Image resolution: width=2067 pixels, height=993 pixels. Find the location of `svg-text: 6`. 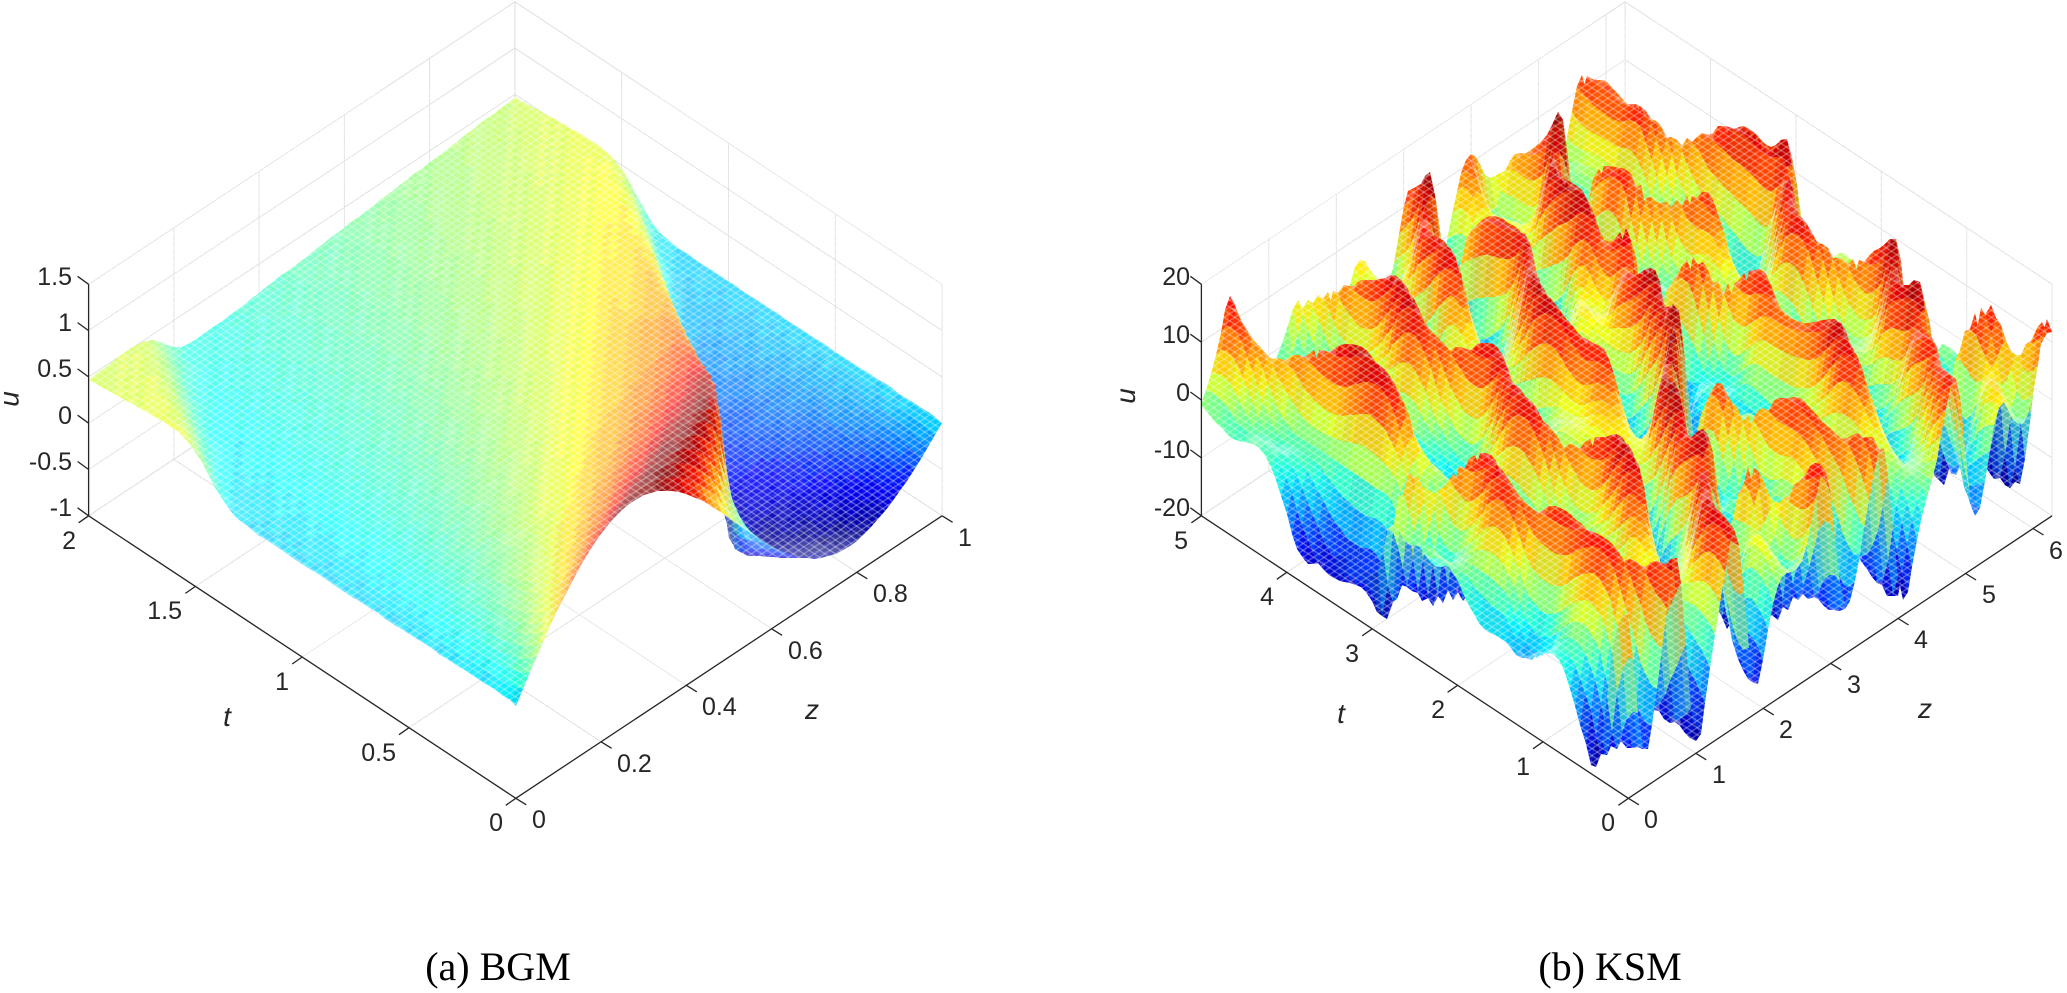

svg-text: 6 is located at coordinates (2056, 551).